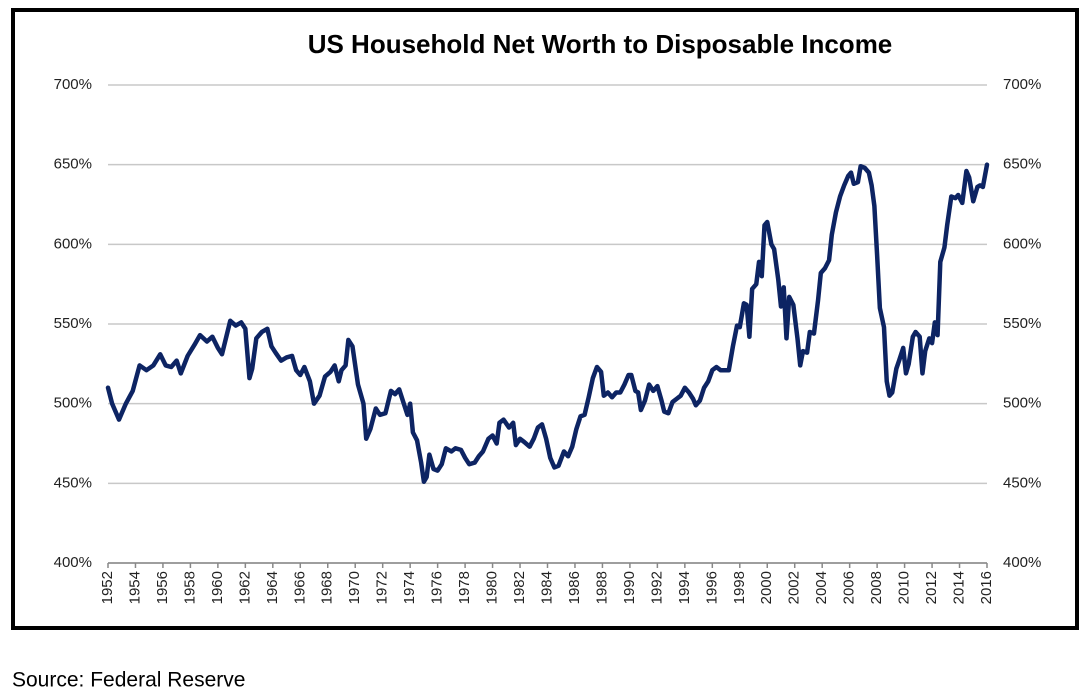 This screenshot has width=1090, height=697. Describe the element at coordinates (1022, 164) in the screenshot. I see `y2-tick-label: 650%` at that location.